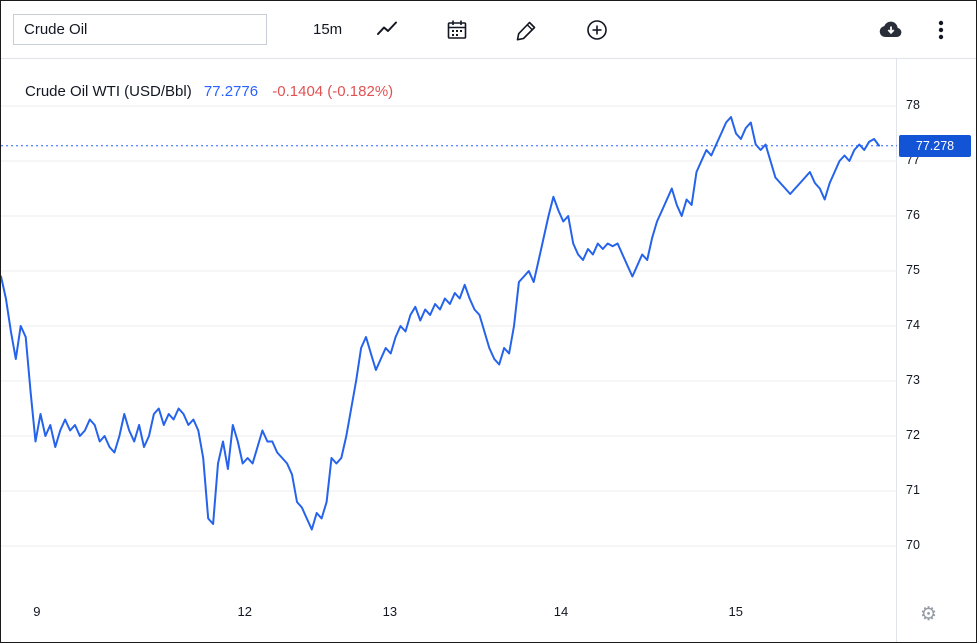 This screenshot has width=977, height=643. What do you see at coordinates (244, 611) in the screenshot?
I see `x-axis-label: 12` at bounding box center [244, 611].